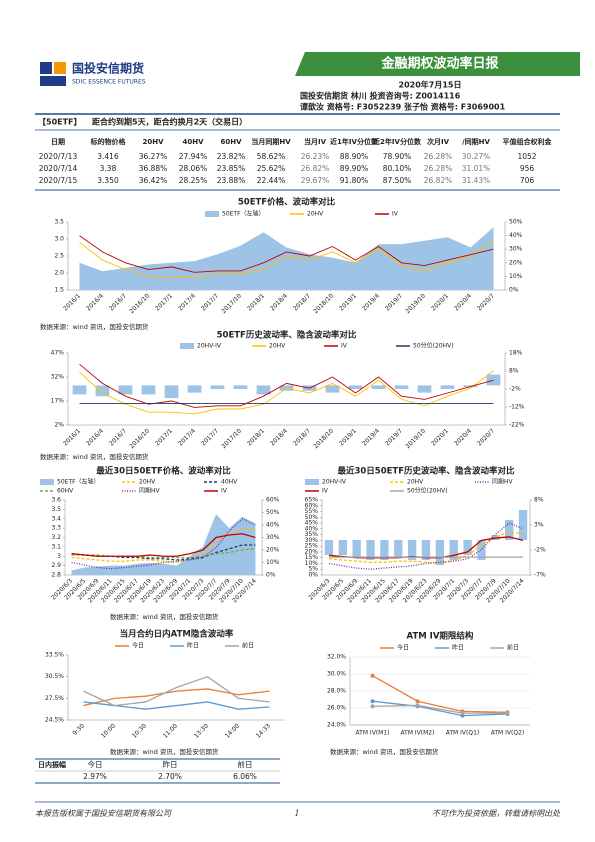  Describe the element at coordinates (486, 302) in the screenshot. I see `x-tick-label: 2020/7` at that location.